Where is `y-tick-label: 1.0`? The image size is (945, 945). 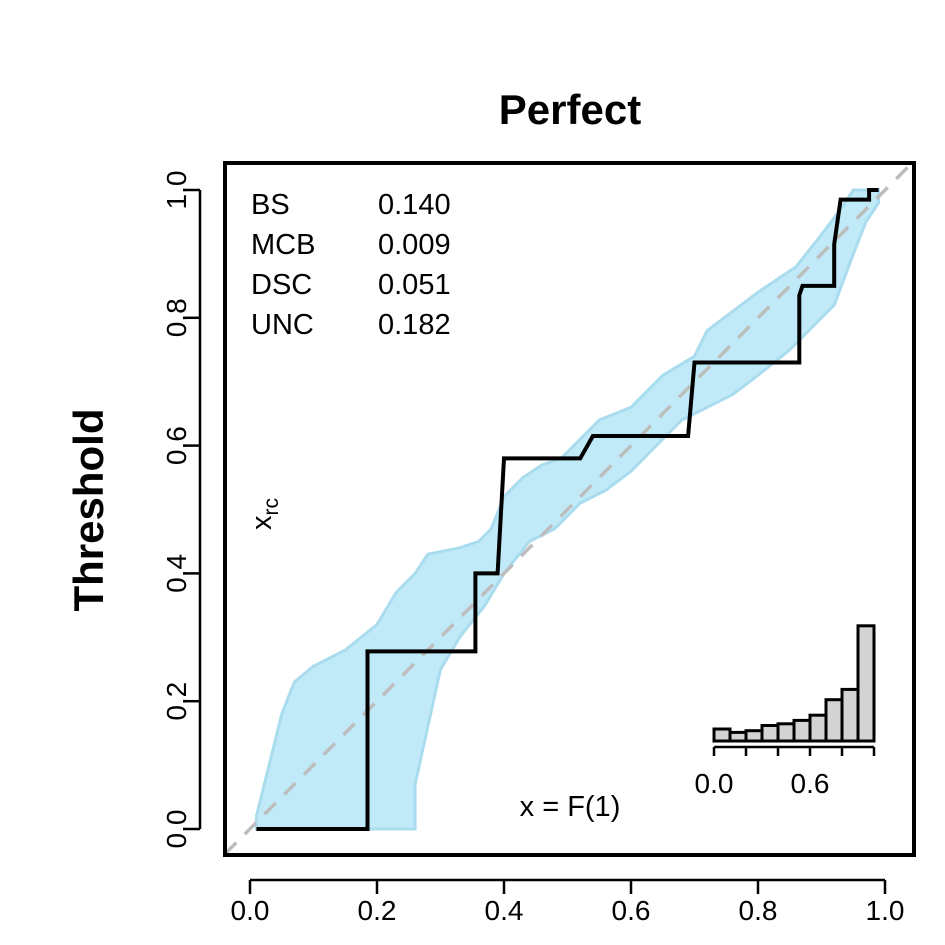
y-tick-label: 1.0 is located at coordinates (176, 190).